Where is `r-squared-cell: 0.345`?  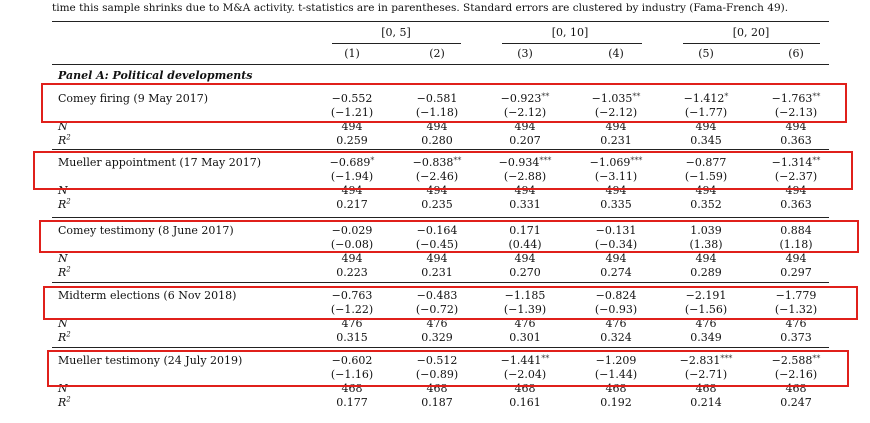
r-squared-cell: 0.345 is located at coordinates (706, 140).